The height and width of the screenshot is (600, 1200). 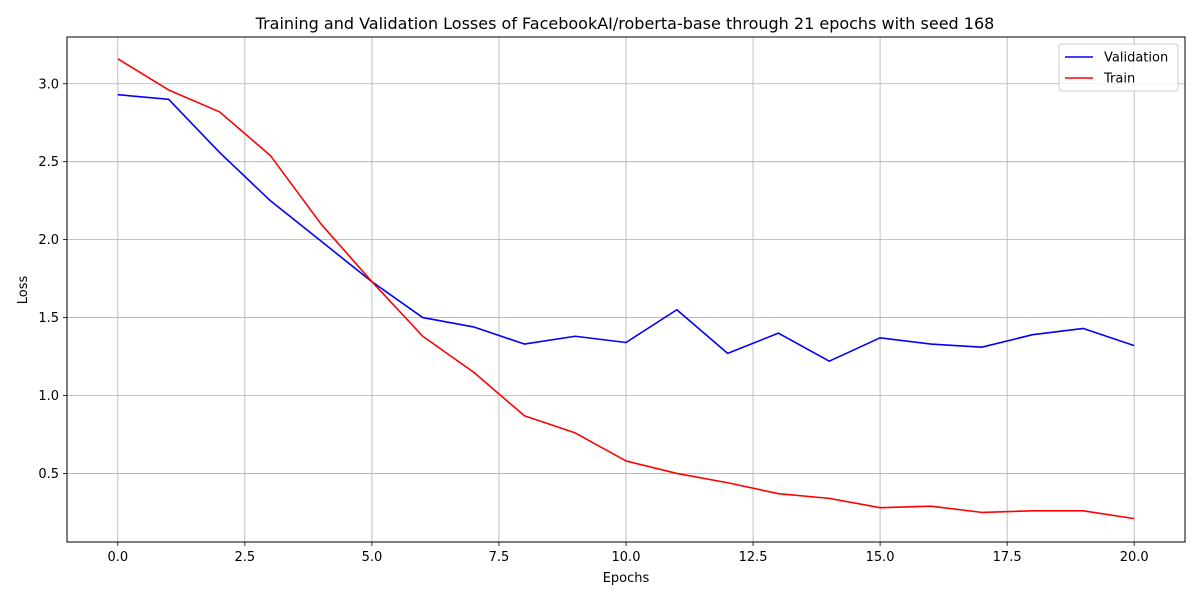 What do you see at coordinates (372, 557) in the screenshot?
I see `x-tick-label: 5.0` at bounding box center [372, 557].